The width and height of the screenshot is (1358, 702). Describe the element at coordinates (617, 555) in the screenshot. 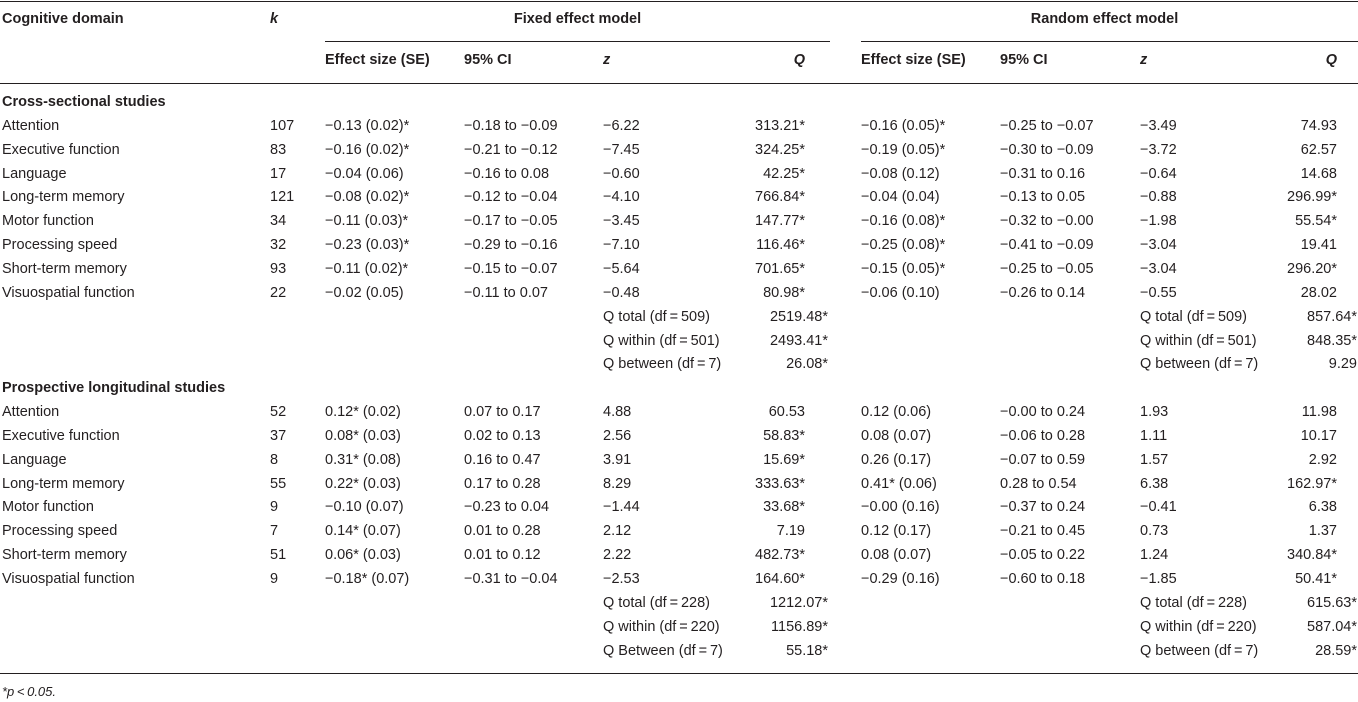

I see `fixed-z: 2.22` at that location.